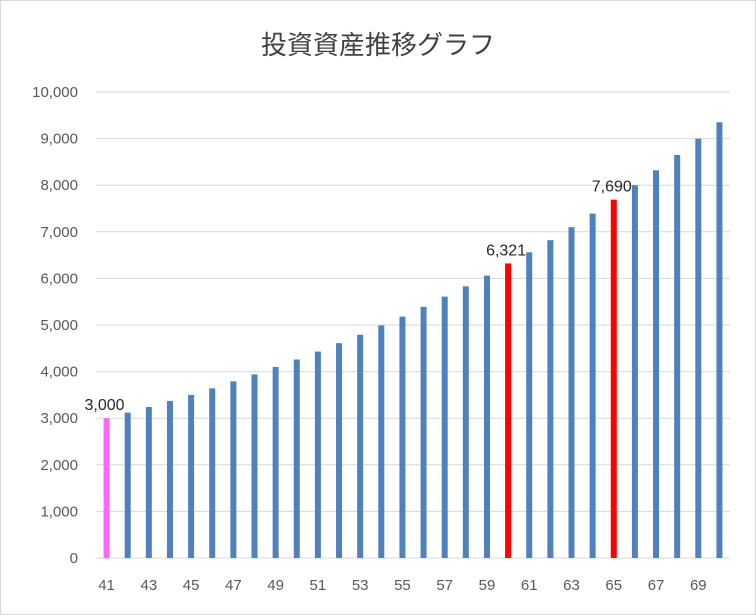 This screenshot has width=756, height=615. I want to click on y-tick-label: 3,000, so click(59, 418).